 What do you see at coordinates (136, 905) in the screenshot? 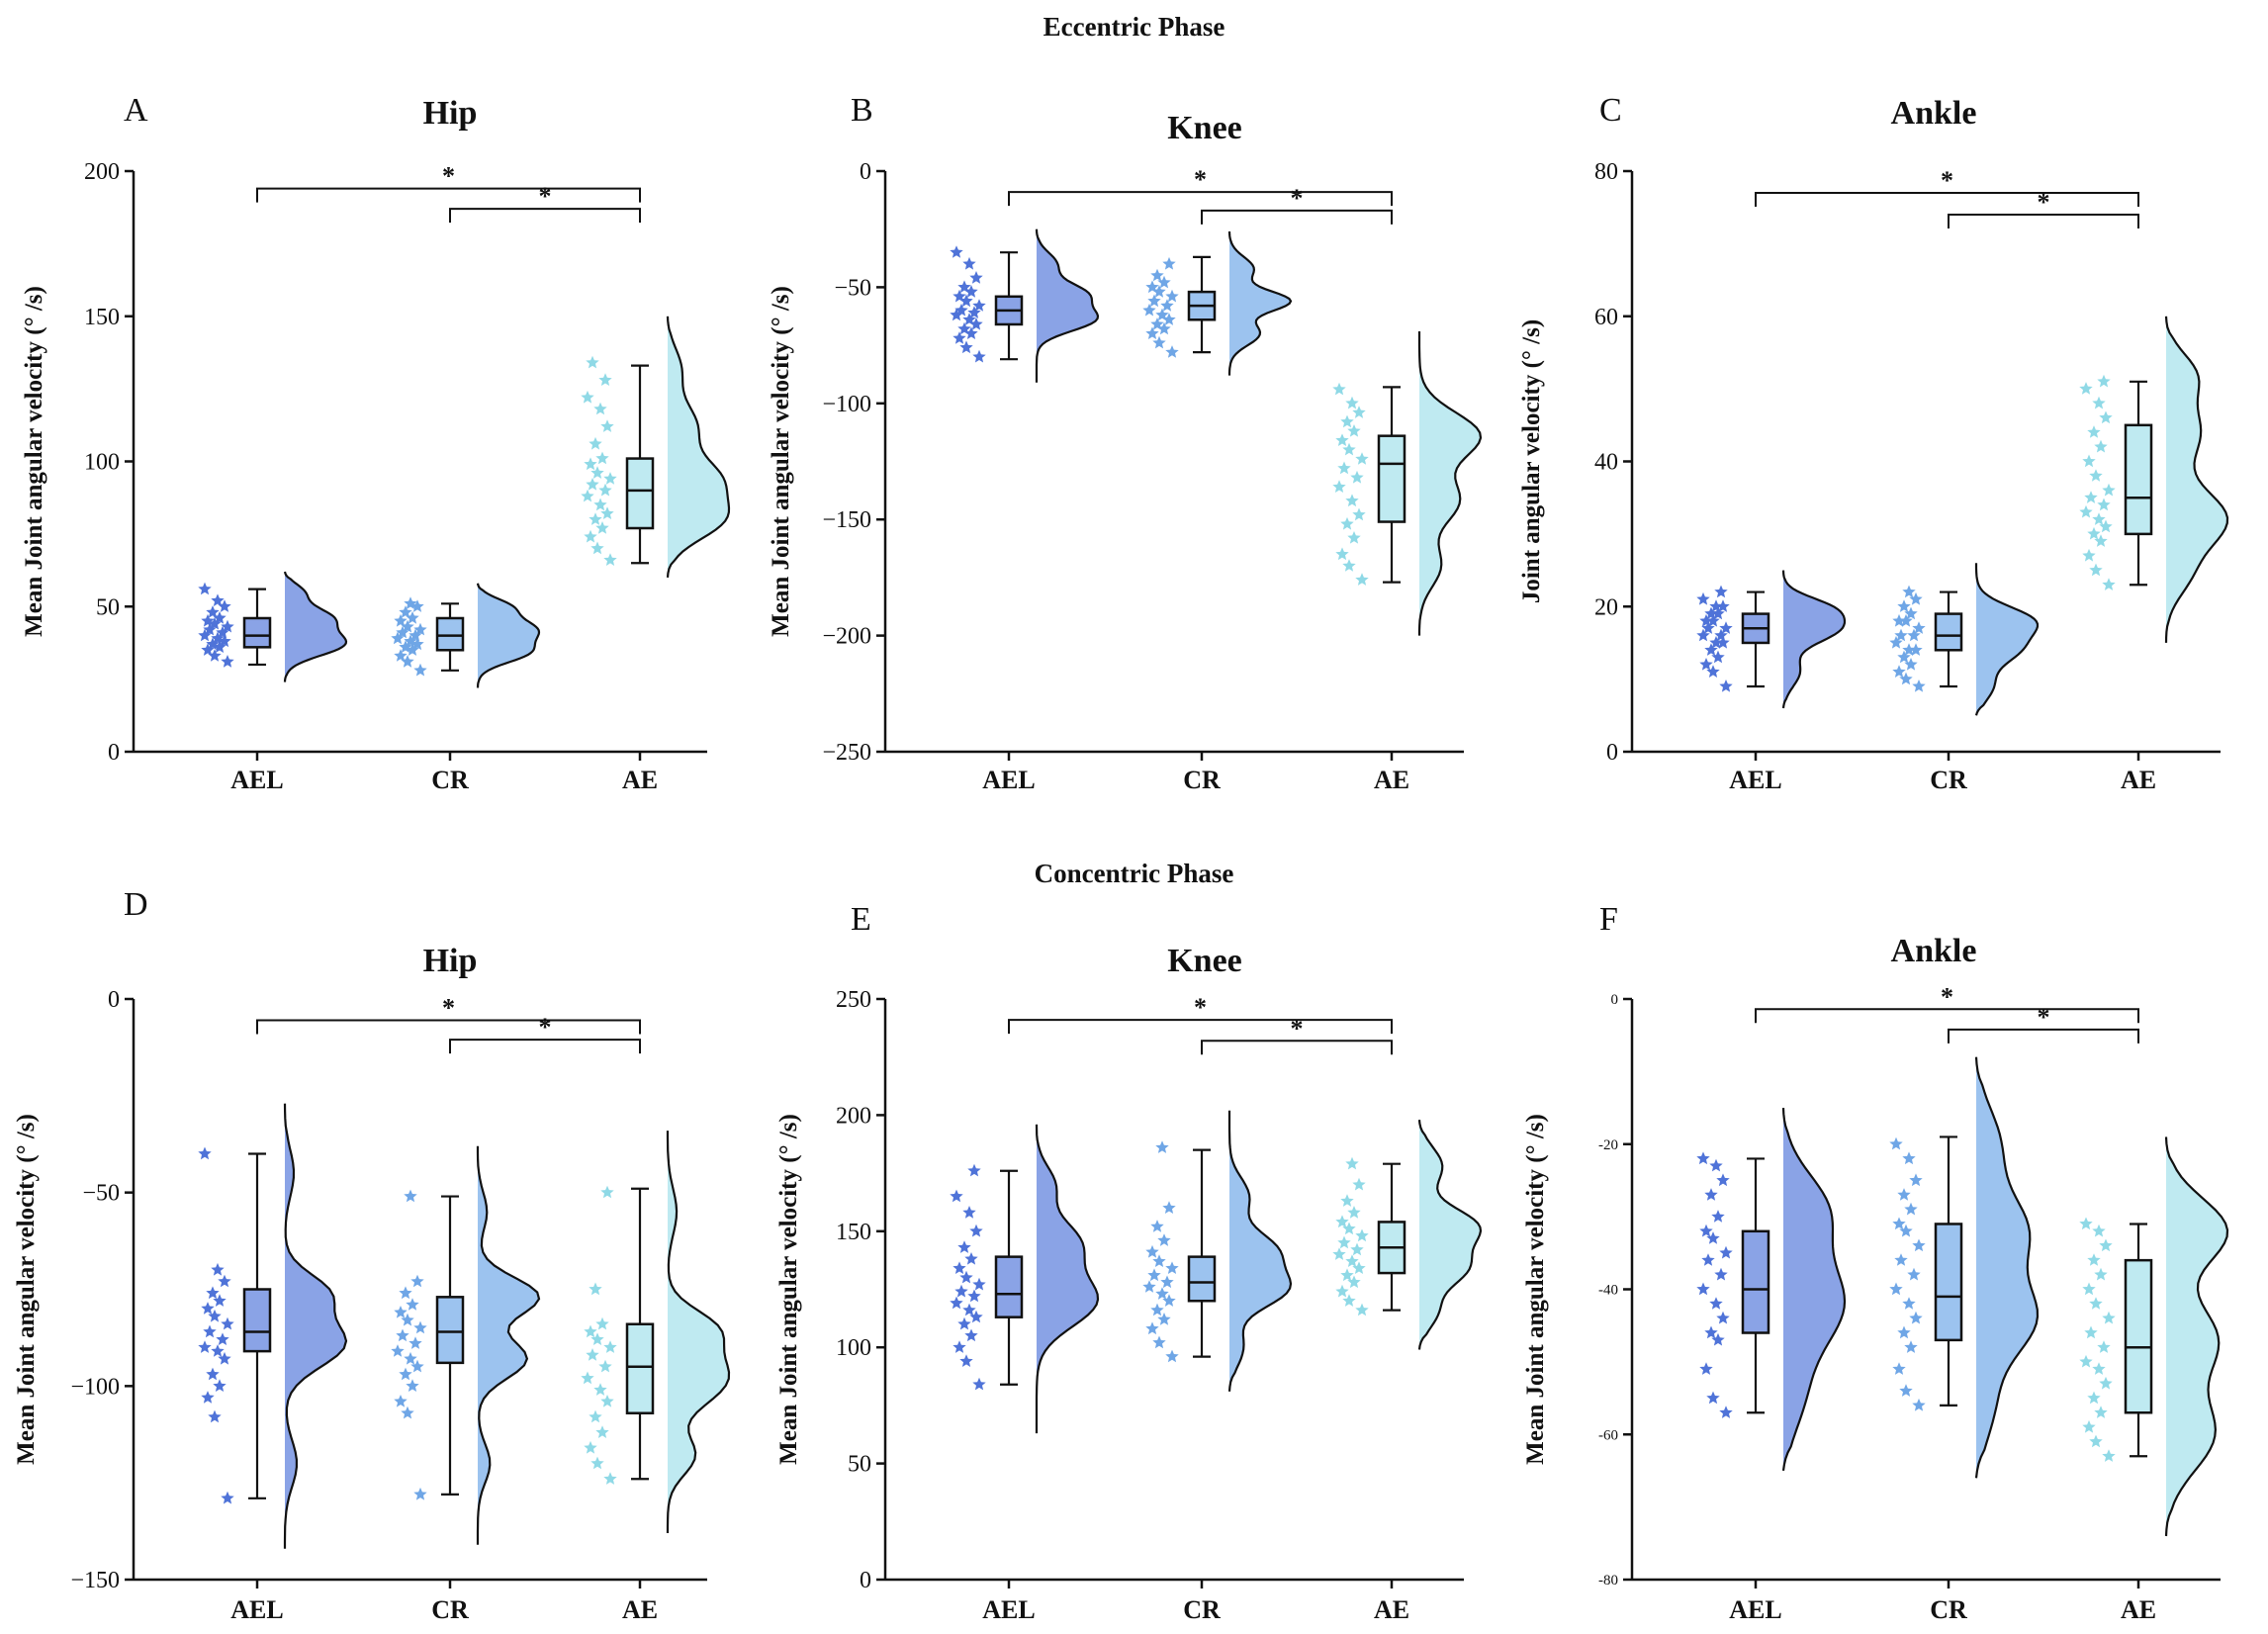
I see `panel-letter: D` at bounding box center [136, 905].